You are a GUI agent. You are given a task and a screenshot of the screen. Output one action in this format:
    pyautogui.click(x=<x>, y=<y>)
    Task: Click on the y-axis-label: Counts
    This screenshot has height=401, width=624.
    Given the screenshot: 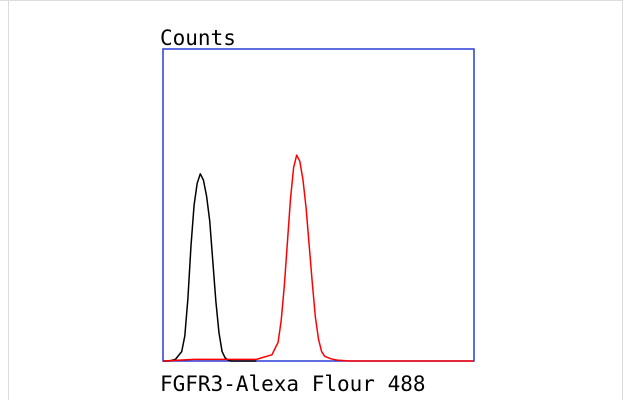 What is the action you would take?
    pyautogui.click(x=198, y=38)
    